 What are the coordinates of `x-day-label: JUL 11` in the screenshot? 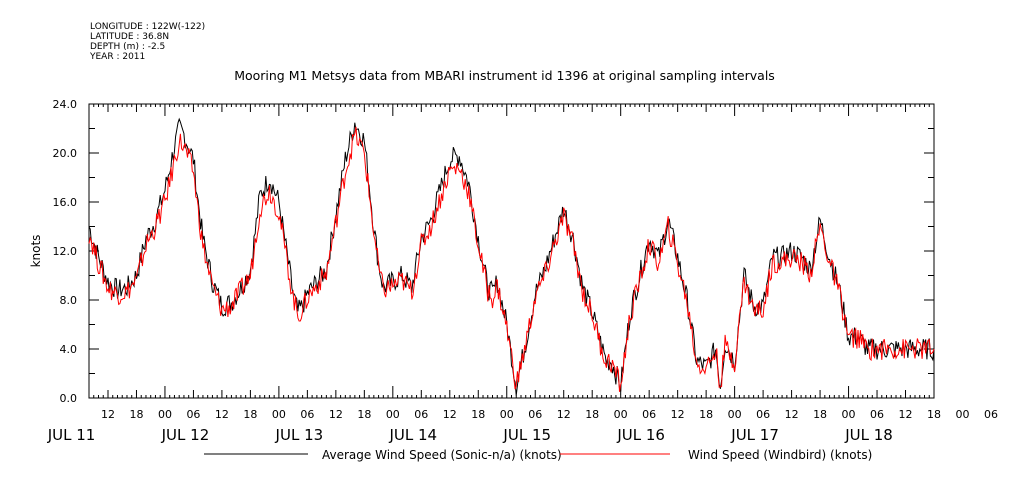 It's located at (71, 435).